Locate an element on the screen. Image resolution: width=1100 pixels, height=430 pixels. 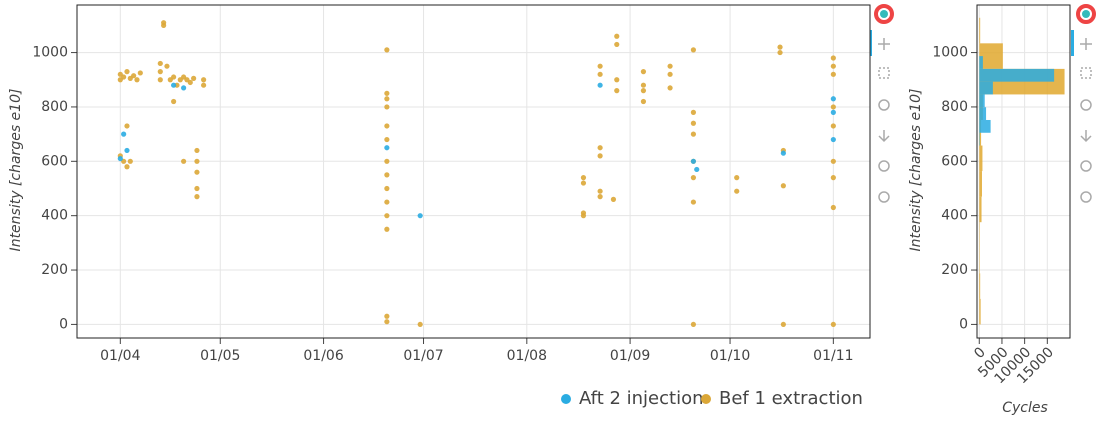
bokeh-logo-inner is located at coordinates (1086, 14).